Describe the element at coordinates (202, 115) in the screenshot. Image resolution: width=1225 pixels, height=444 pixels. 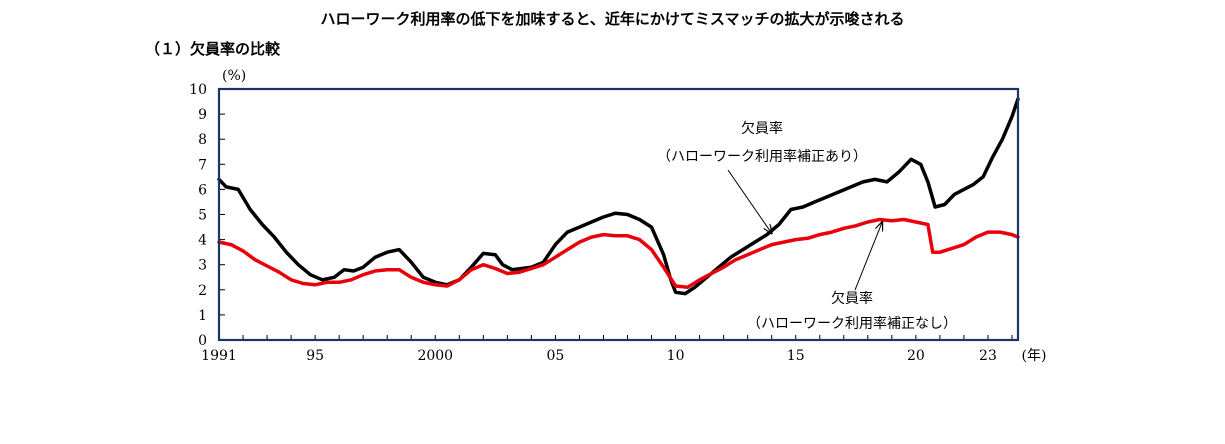
I see `y-tick-label: 9` at that location.